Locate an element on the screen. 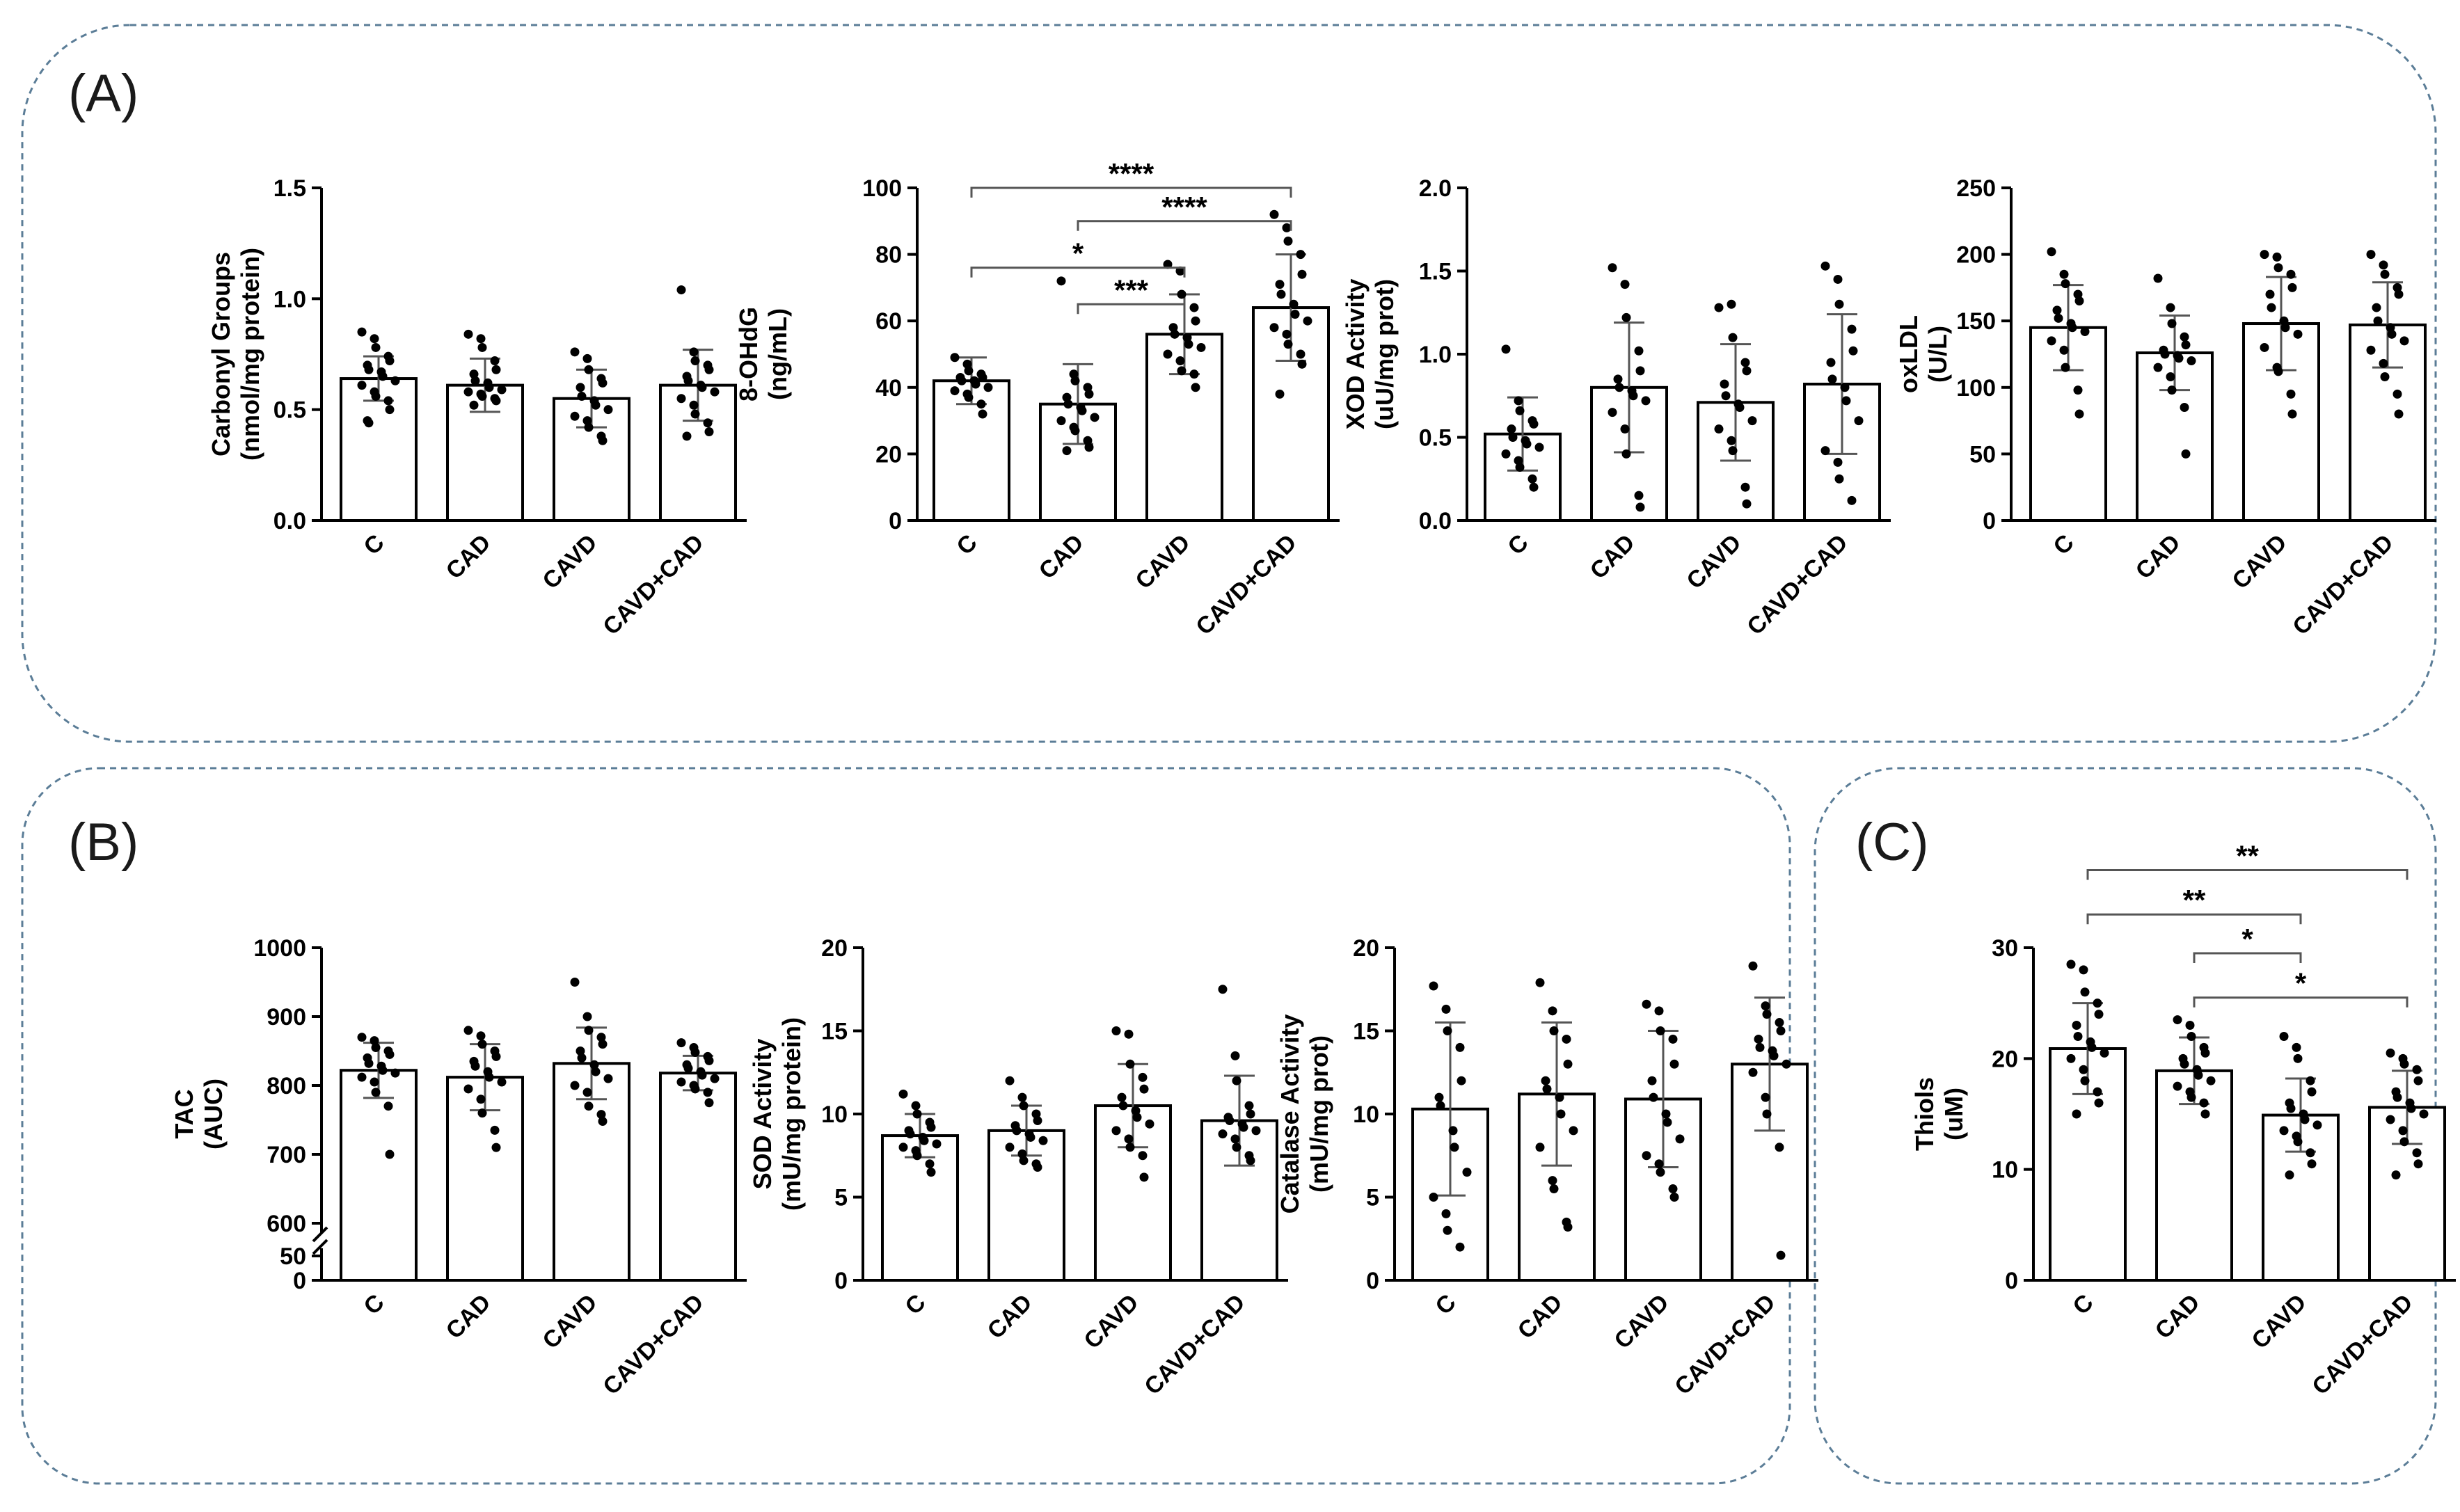 The image size is (2460, 1512). bar-C is located at coordinates (379, 1175).